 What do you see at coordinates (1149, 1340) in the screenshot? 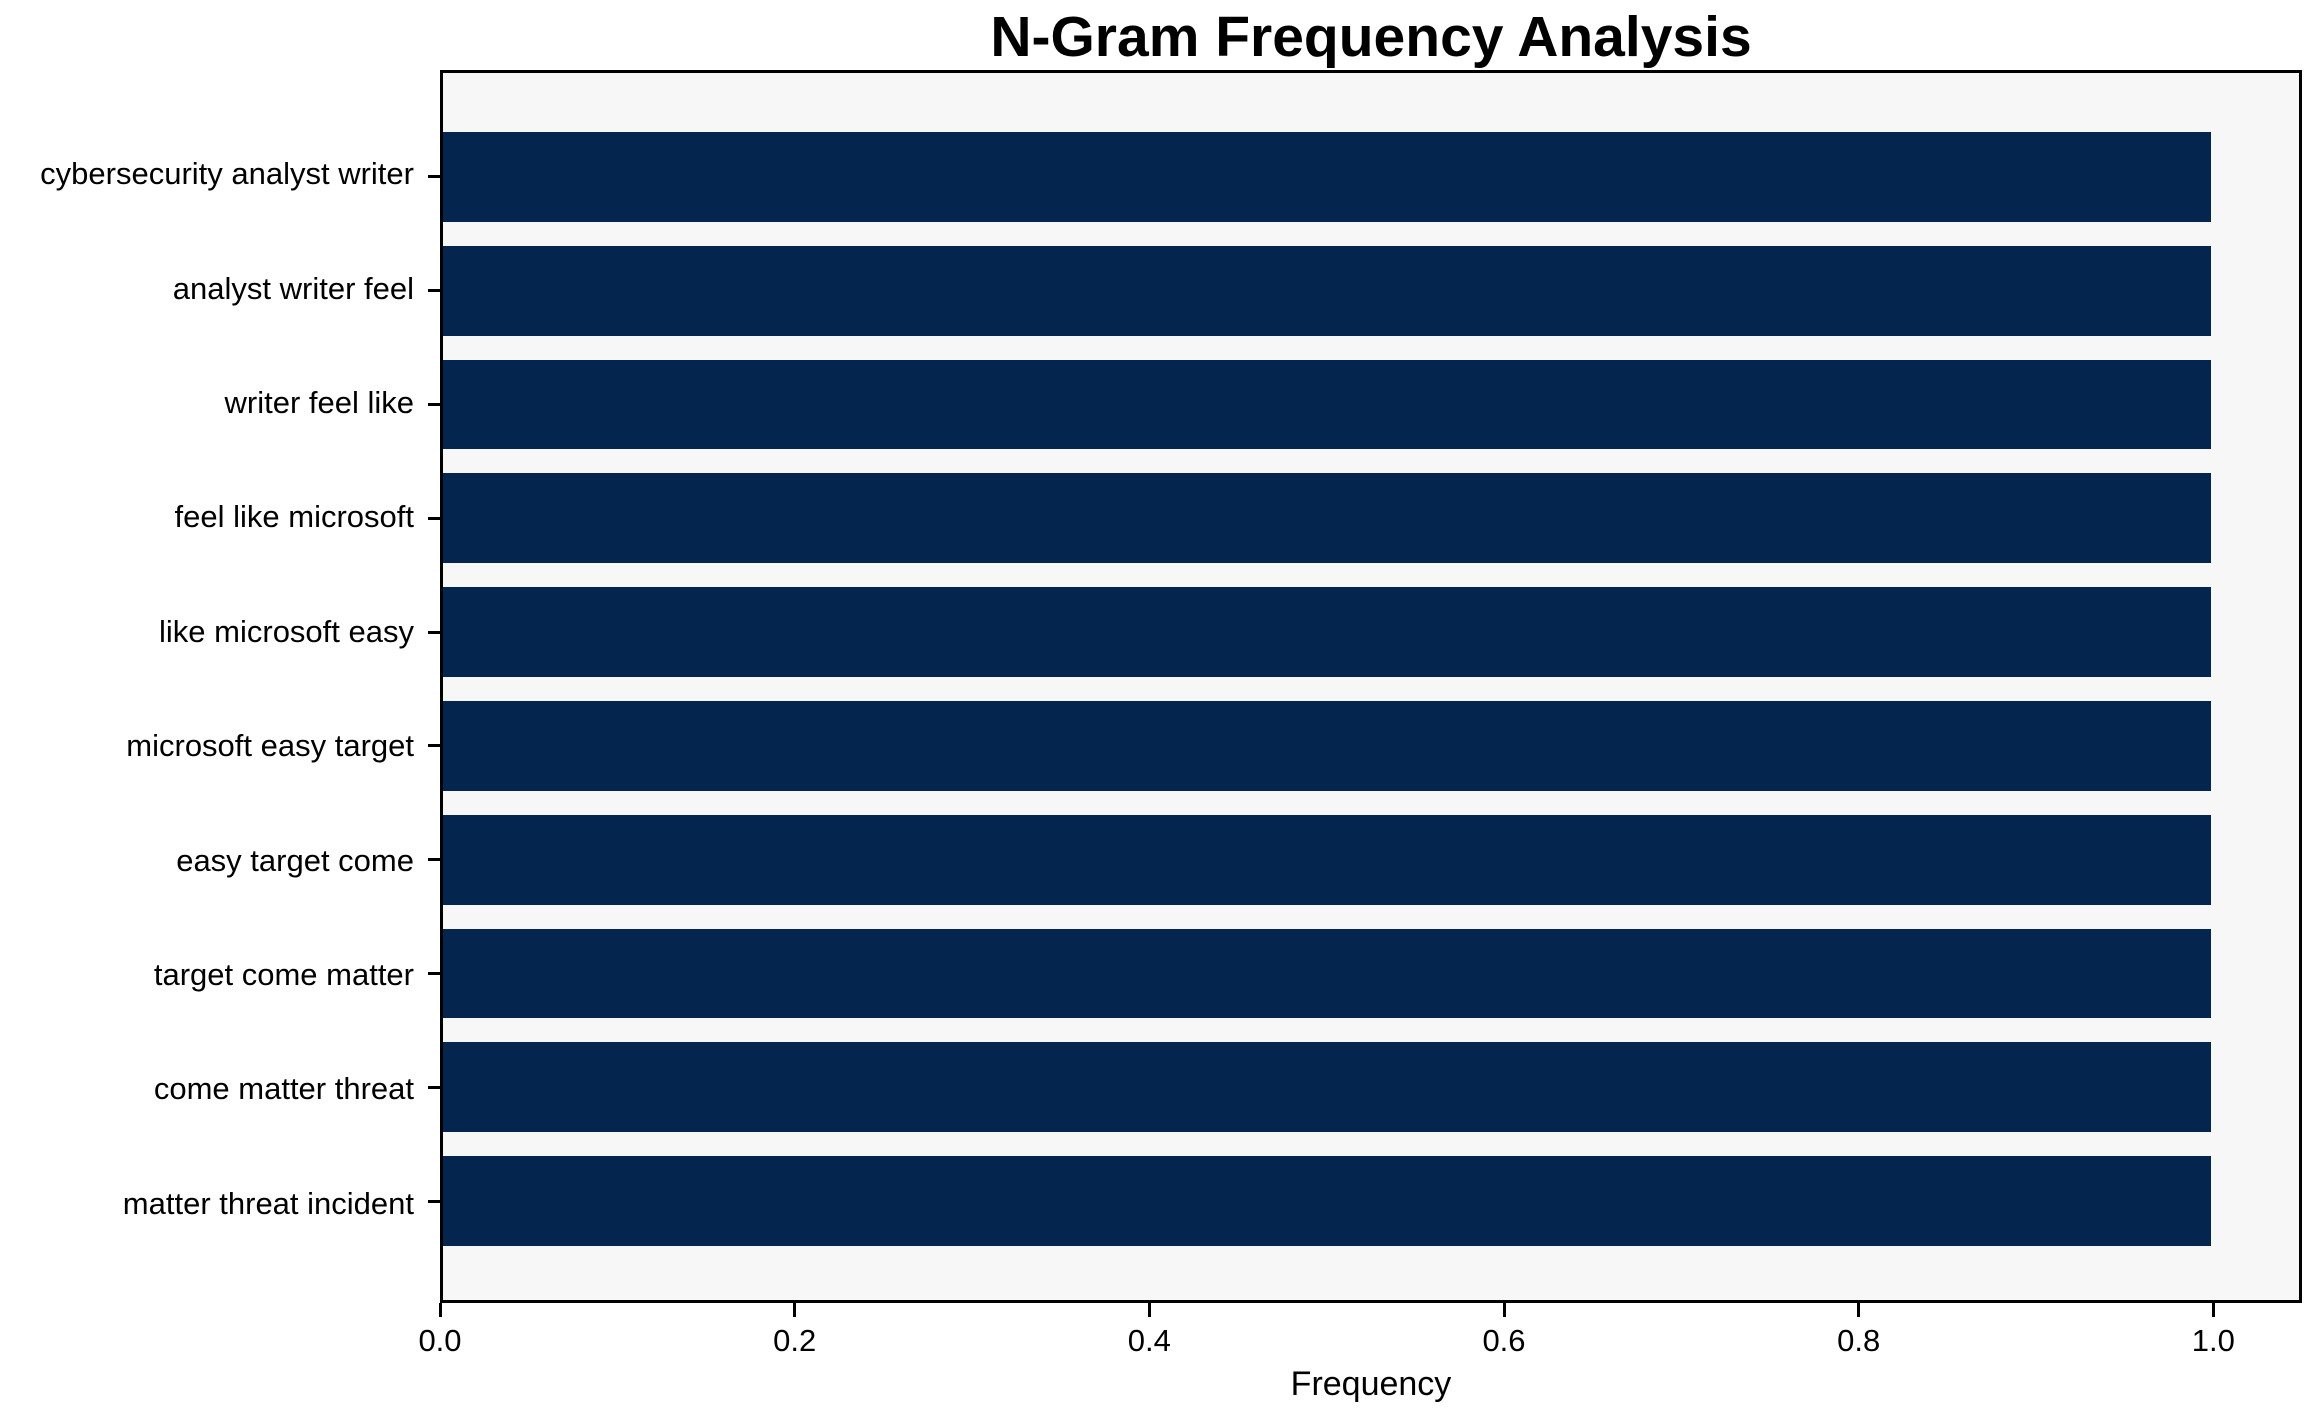
I see `x-tick-label: 0.4` at bounding box center [1149, 1340].